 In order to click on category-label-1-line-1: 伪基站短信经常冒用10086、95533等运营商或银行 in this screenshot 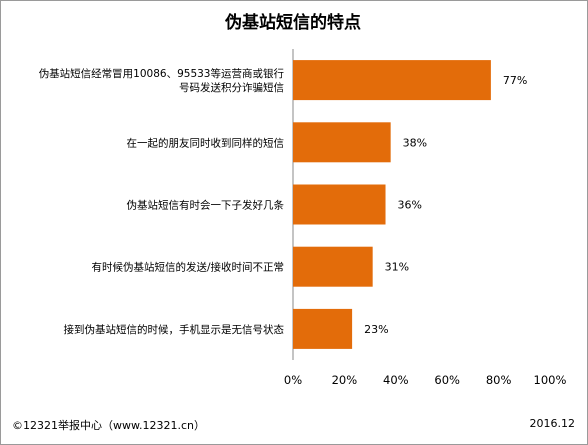, I will do `click(162, 73)`.